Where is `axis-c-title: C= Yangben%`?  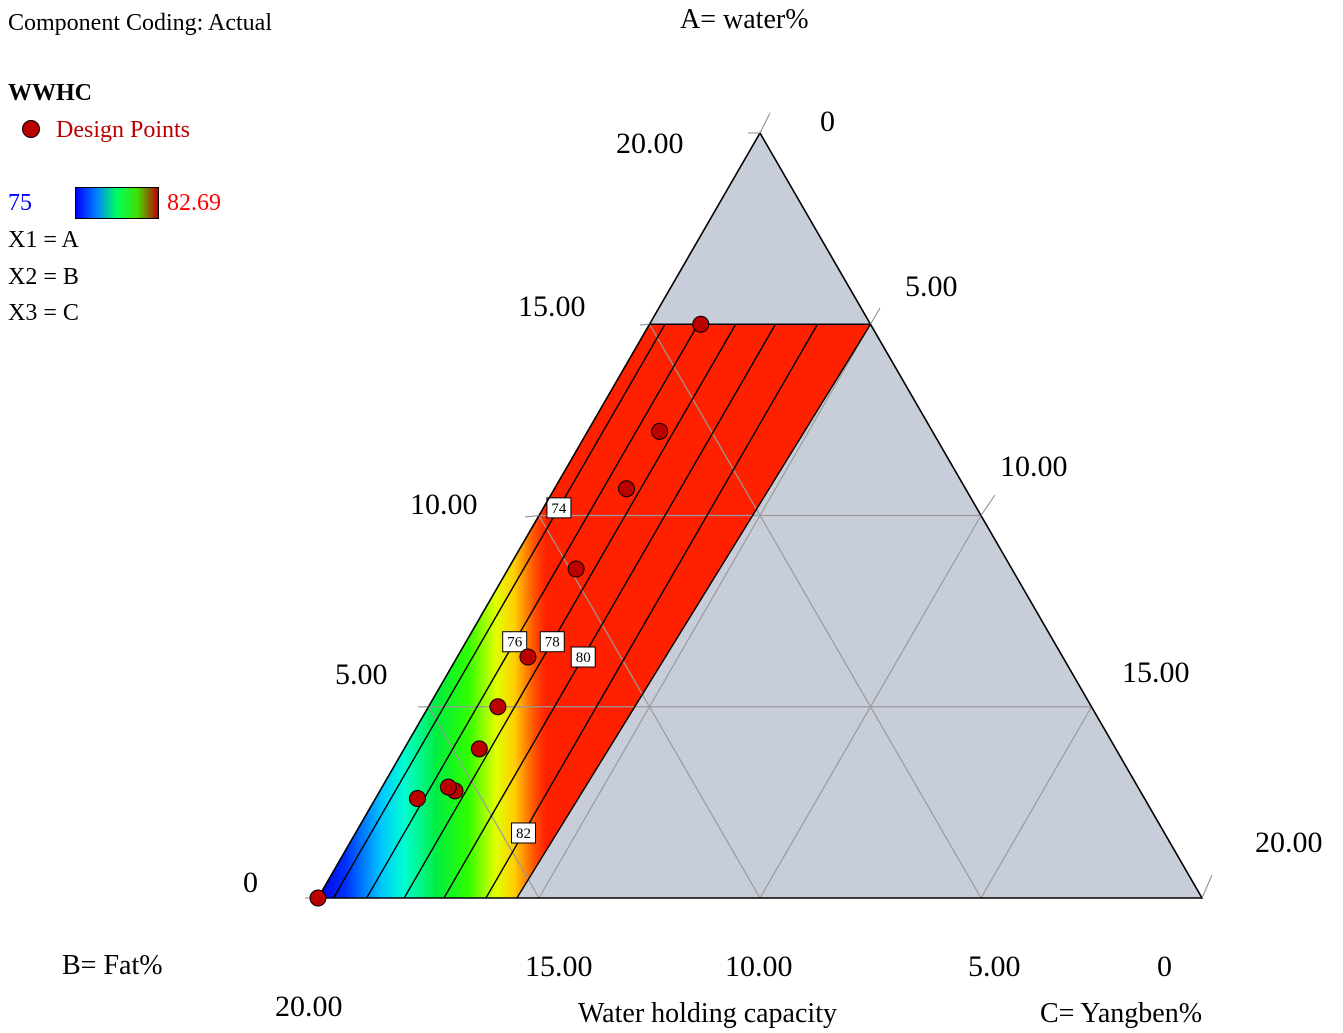 axis-c-title: C= Yangben% is located at coordinates (1121, 1014).